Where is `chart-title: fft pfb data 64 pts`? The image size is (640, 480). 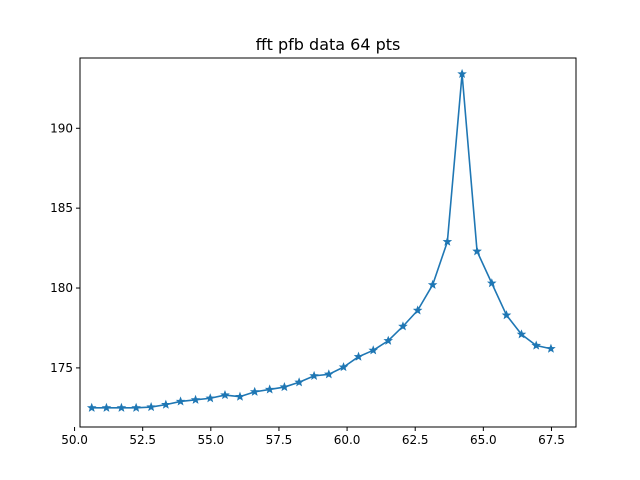 chart-title: fft pfb data 64 pts is located at coordinates (328, 44).